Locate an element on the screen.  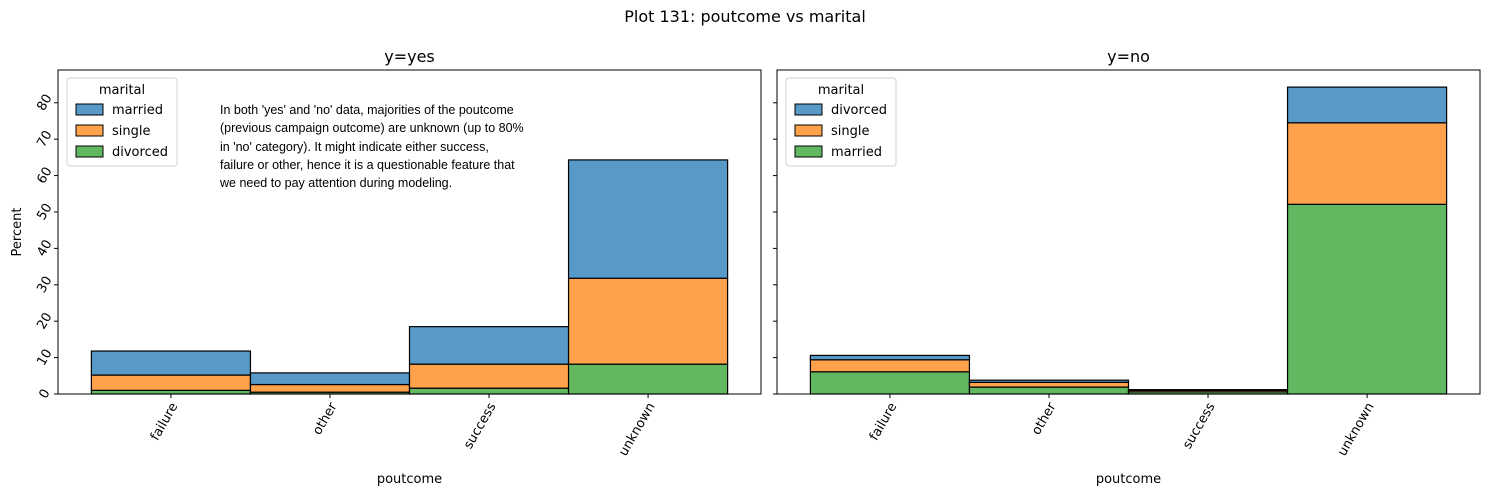
y-axis-label: Percent is located at coordinates (17, 232).